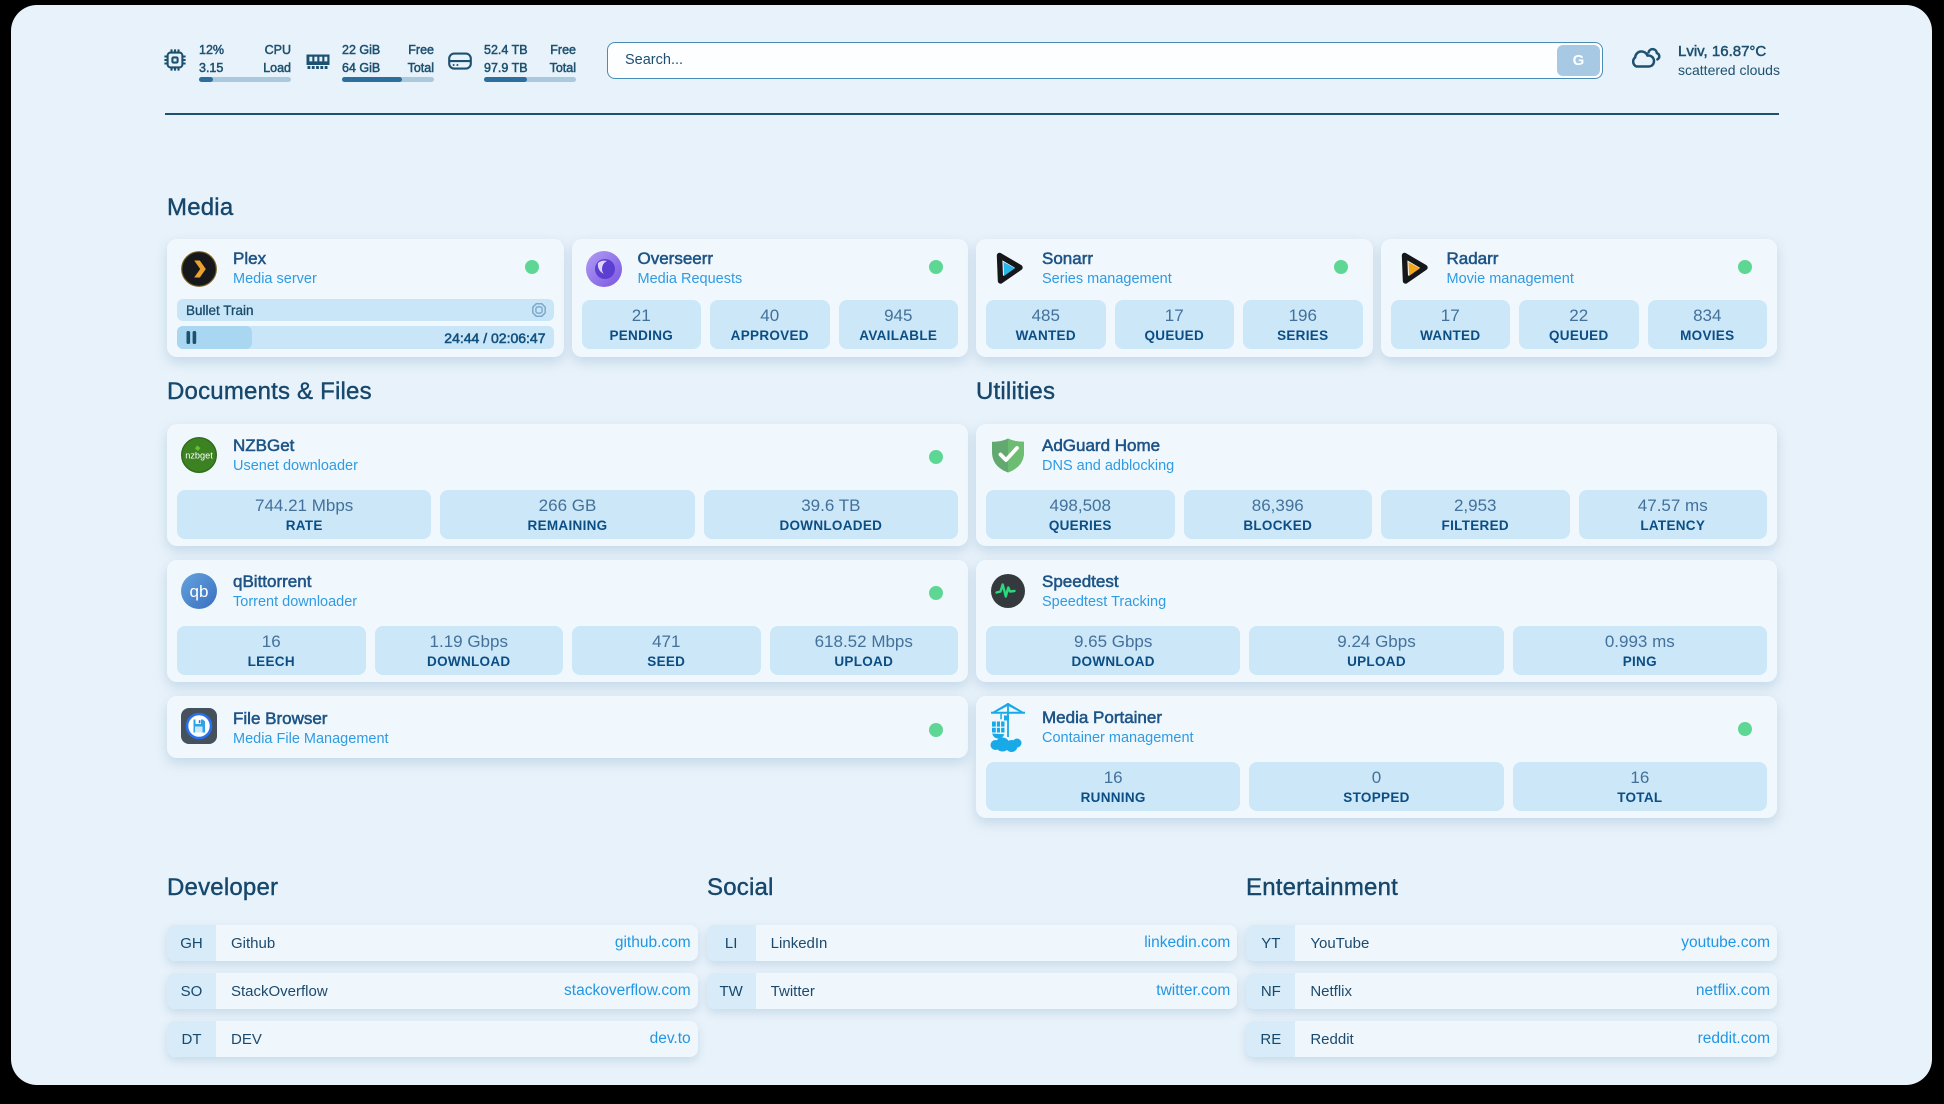  I want to click on svg-text: nzbget, so click(199, 456).